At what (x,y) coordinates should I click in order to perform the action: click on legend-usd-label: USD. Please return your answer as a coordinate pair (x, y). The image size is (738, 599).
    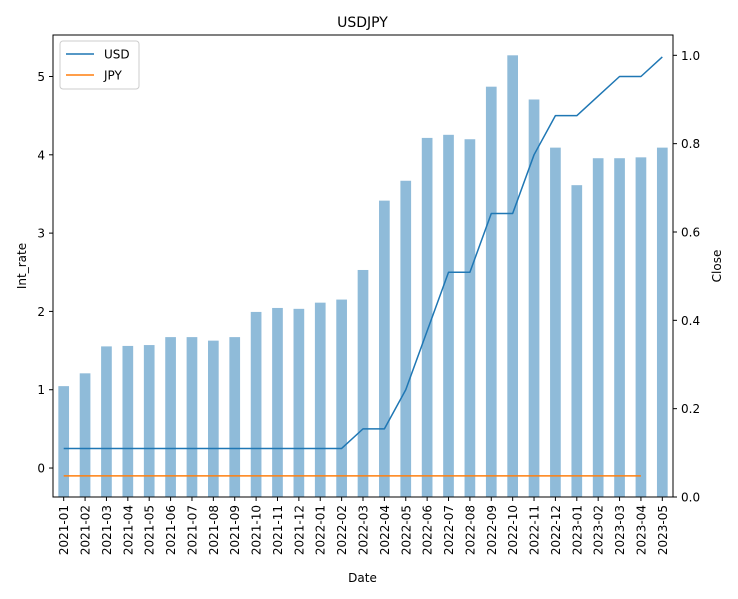
    Looking at the image, I should click on (117, 55).